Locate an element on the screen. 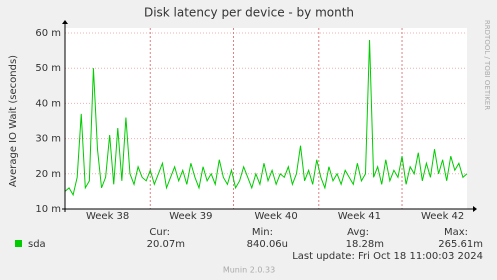  y-tick-label: 60 m is located at coordinates (48, 33).